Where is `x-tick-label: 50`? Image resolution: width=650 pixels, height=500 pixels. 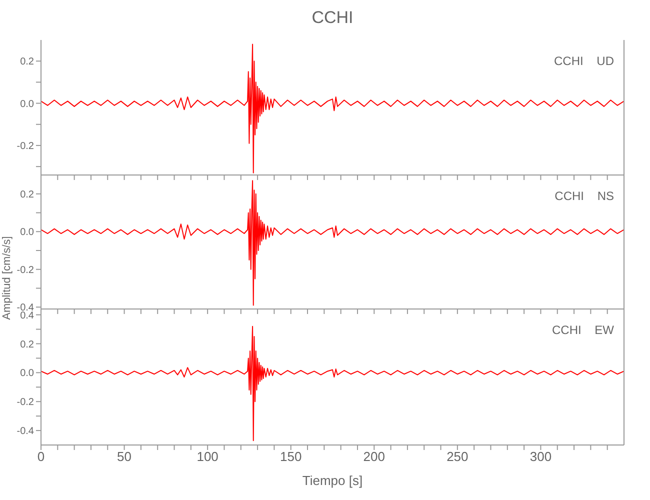
x-tick-label: 50 is located at coordinates (124, 456).